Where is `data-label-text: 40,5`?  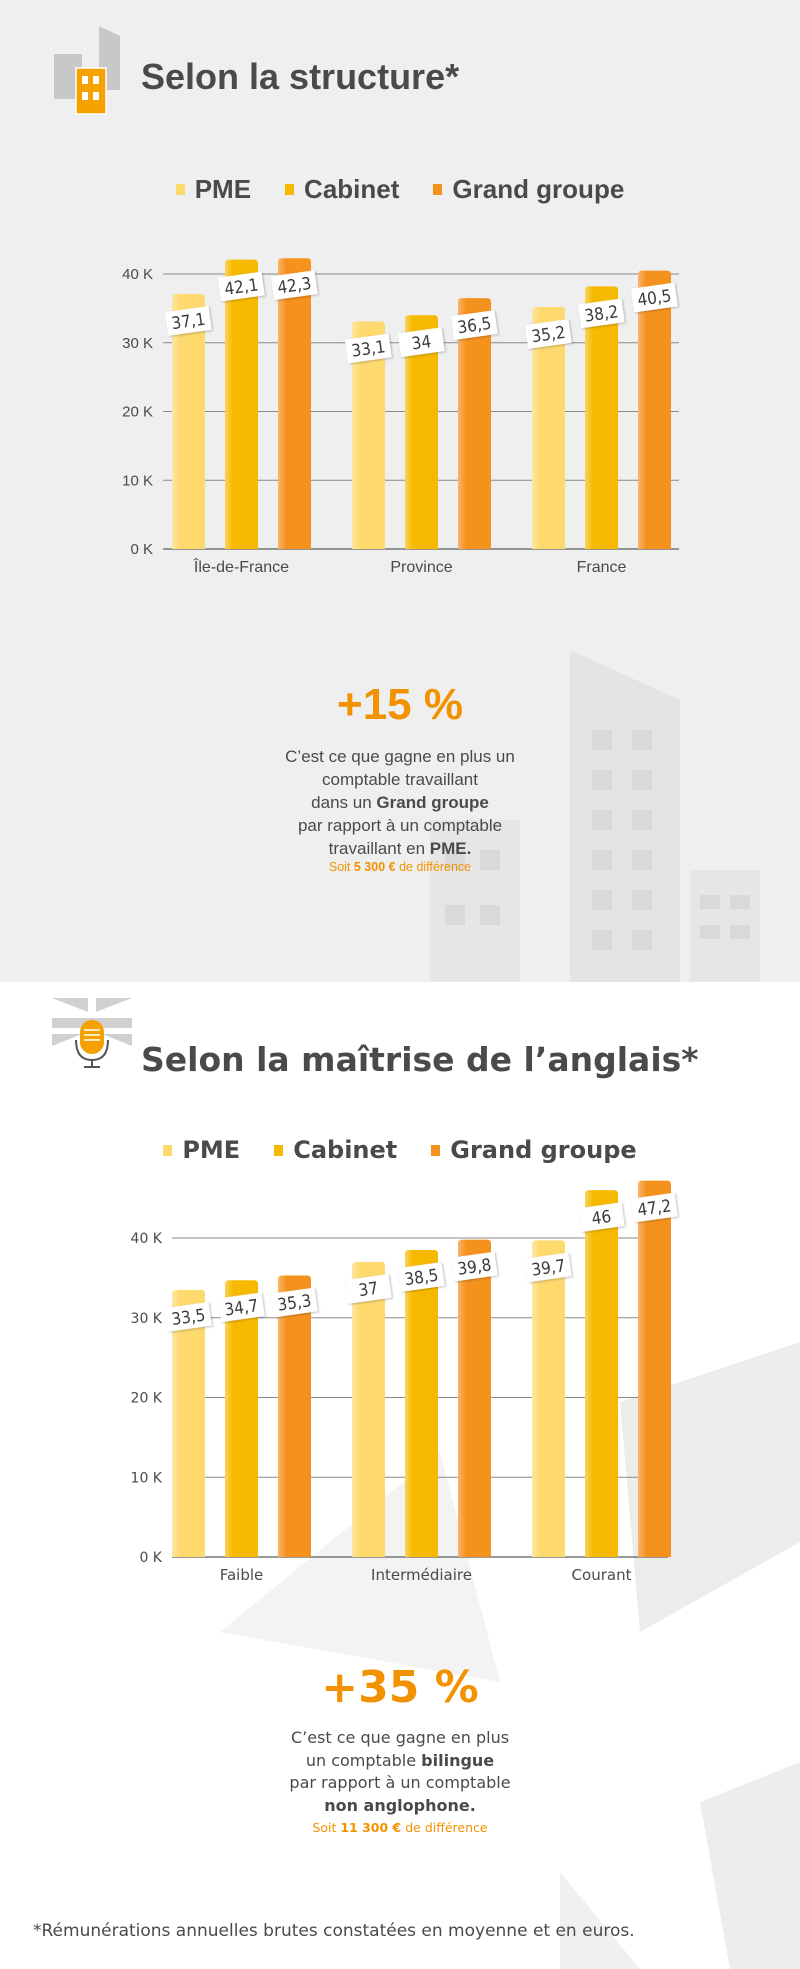
data-label-text: 40,5 is located at coordinates (654, 298).